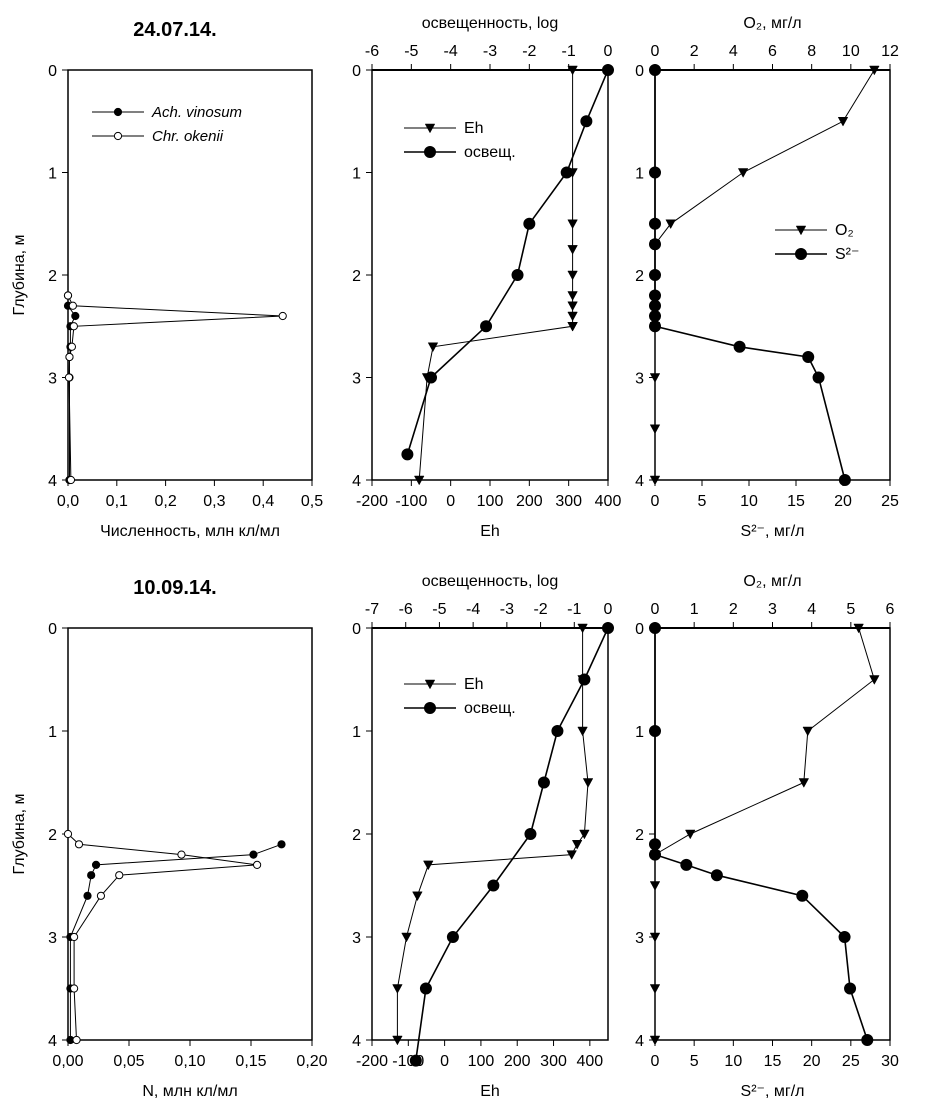  I want to click on x2-tick-label: 3, so click(772, 609).